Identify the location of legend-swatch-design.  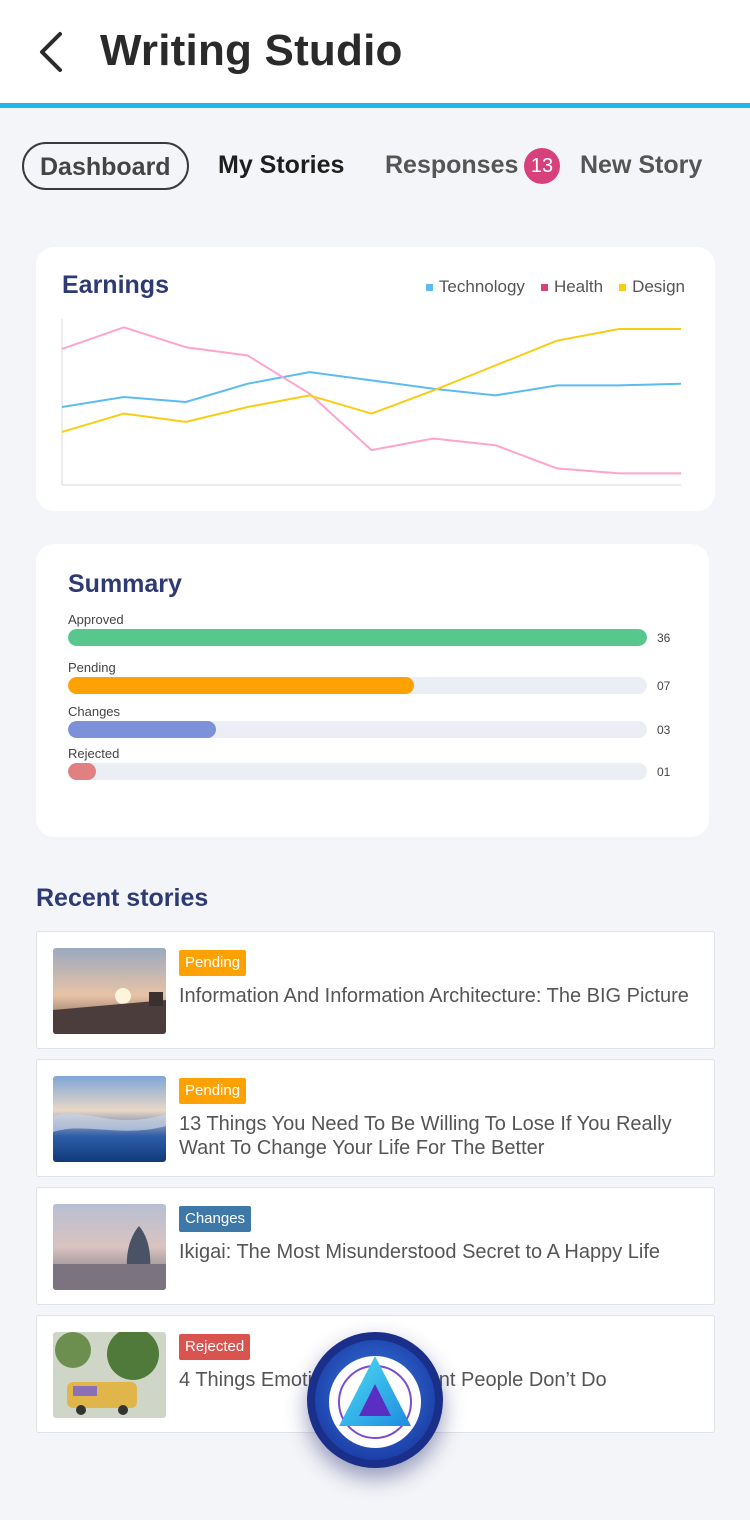
(623, 287).